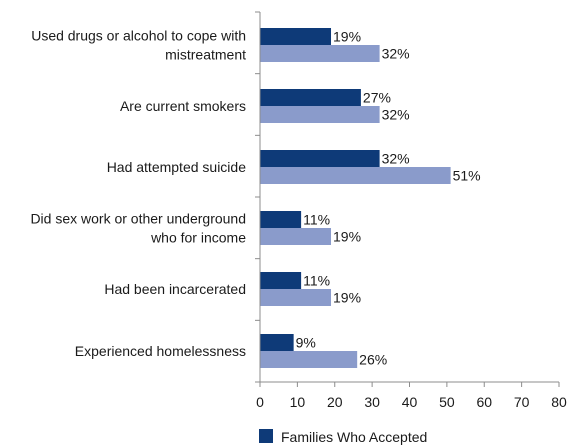 This screenshot has width=569, height=447. Describe the element at coordinates (373, 360) in the screenshot. I see `data-label-s2-5: 26%` at that location.